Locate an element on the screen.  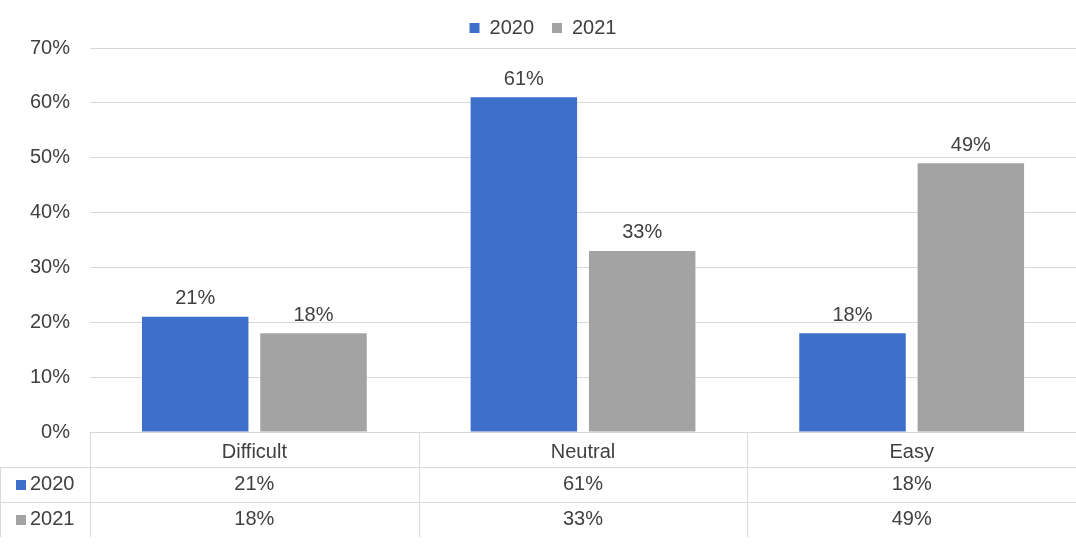
y-tick-label: 20% is located at coordinates (50, 320).